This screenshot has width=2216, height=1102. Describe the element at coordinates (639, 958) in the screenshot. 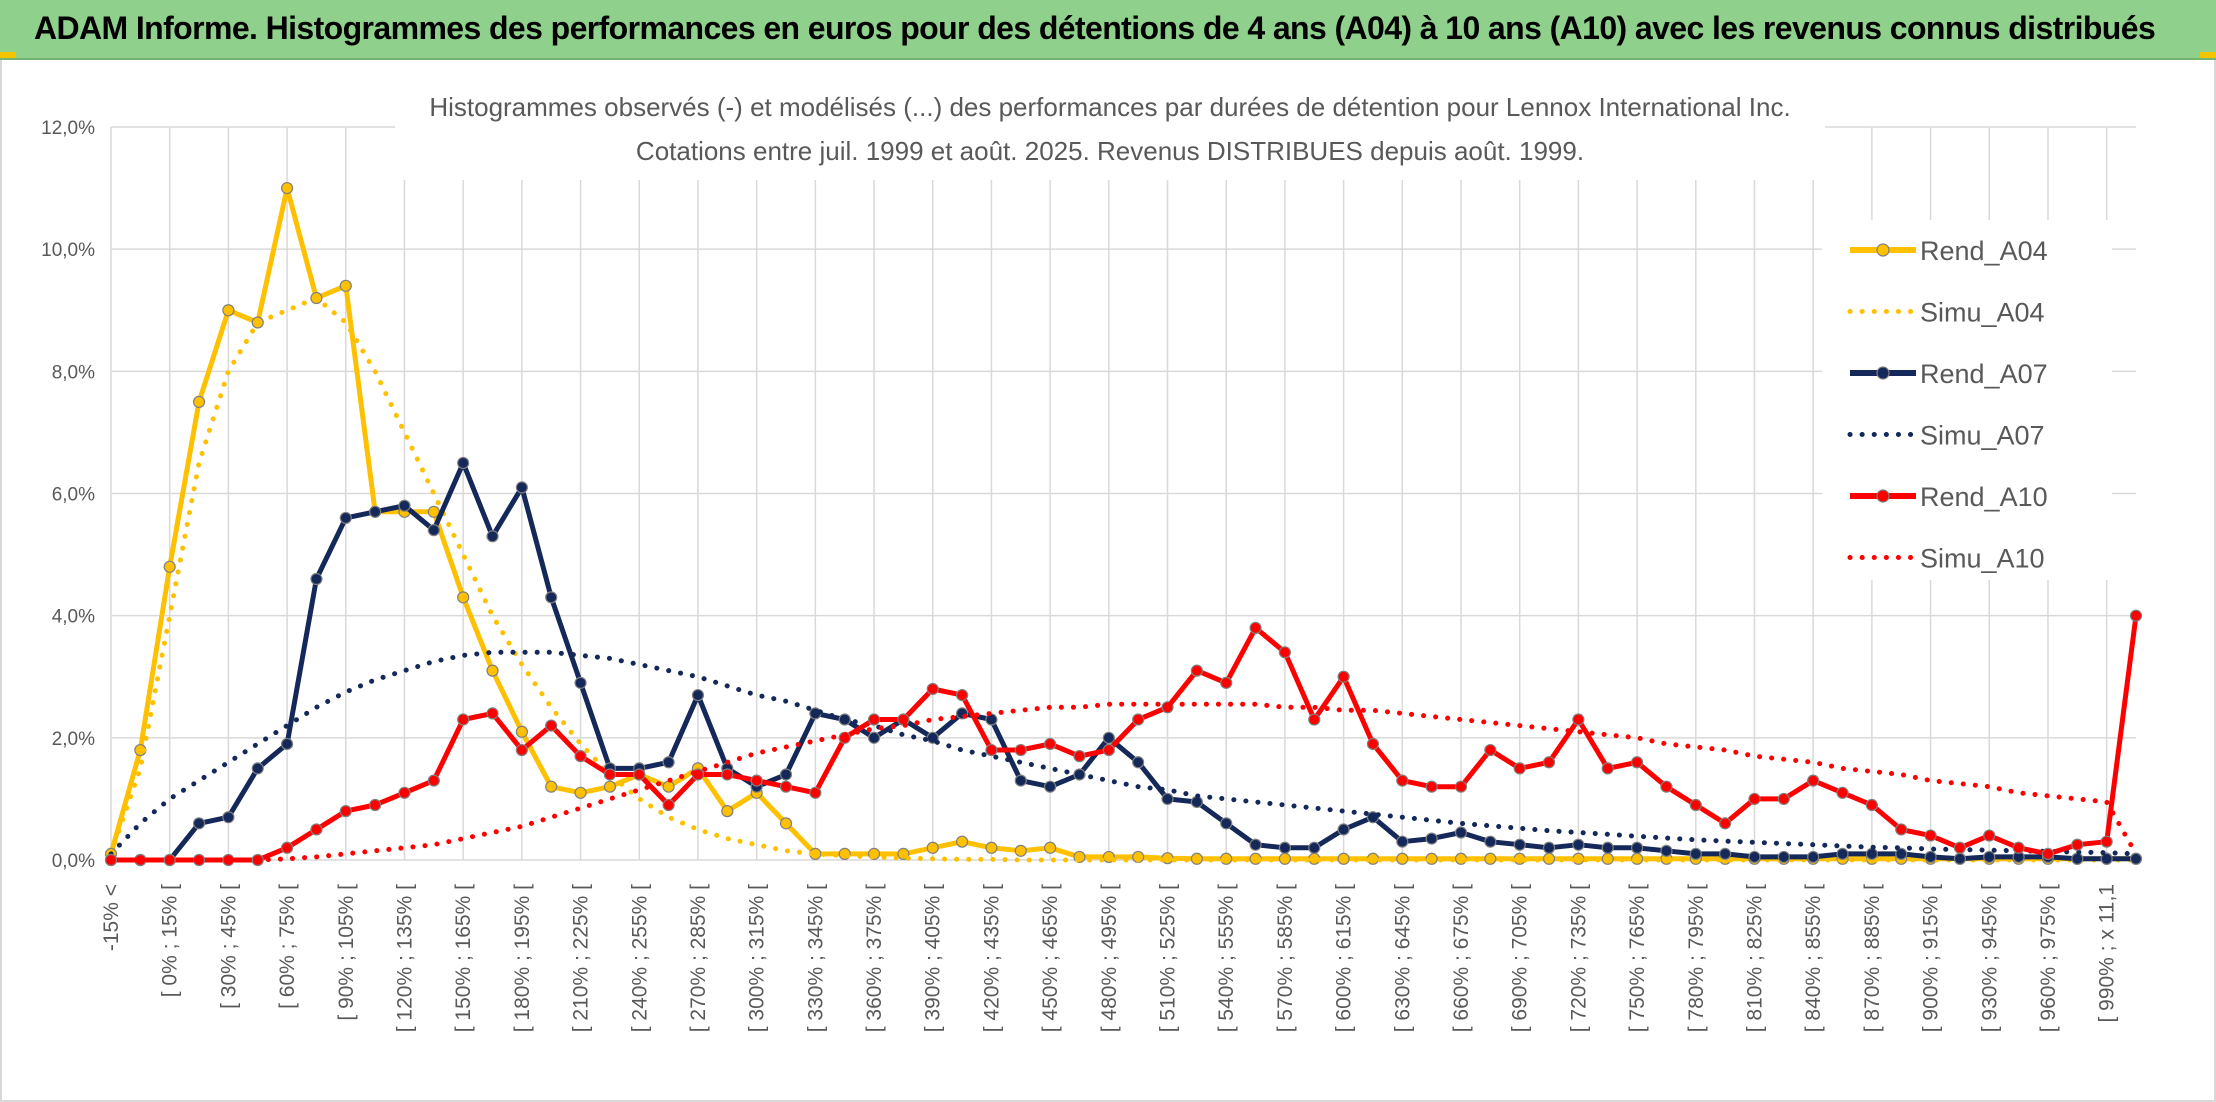

I see `x-tick-label: [ 240% ; 255% [` at that location.